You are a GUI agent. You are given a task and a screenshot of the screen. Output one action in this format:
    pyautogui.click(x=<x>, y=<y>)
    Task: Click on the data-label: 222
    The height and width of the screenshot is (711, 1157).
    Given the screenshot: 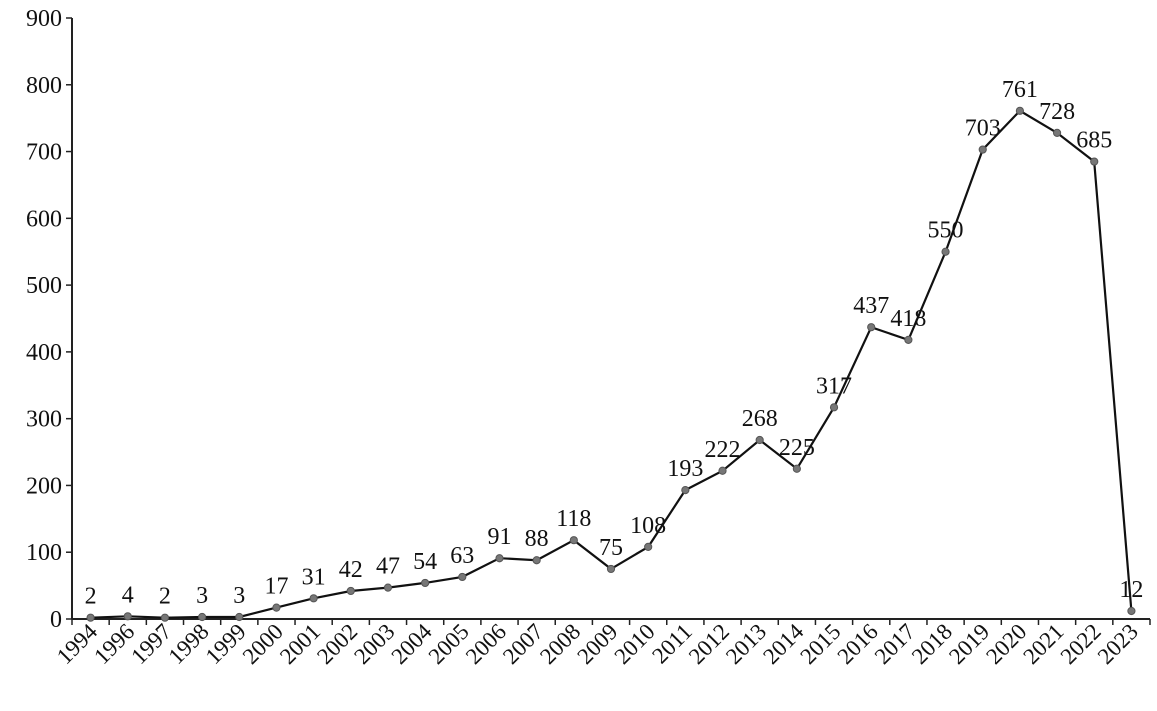 What is the action you would take?
    pyautogui.click(x=723, y=450)
    